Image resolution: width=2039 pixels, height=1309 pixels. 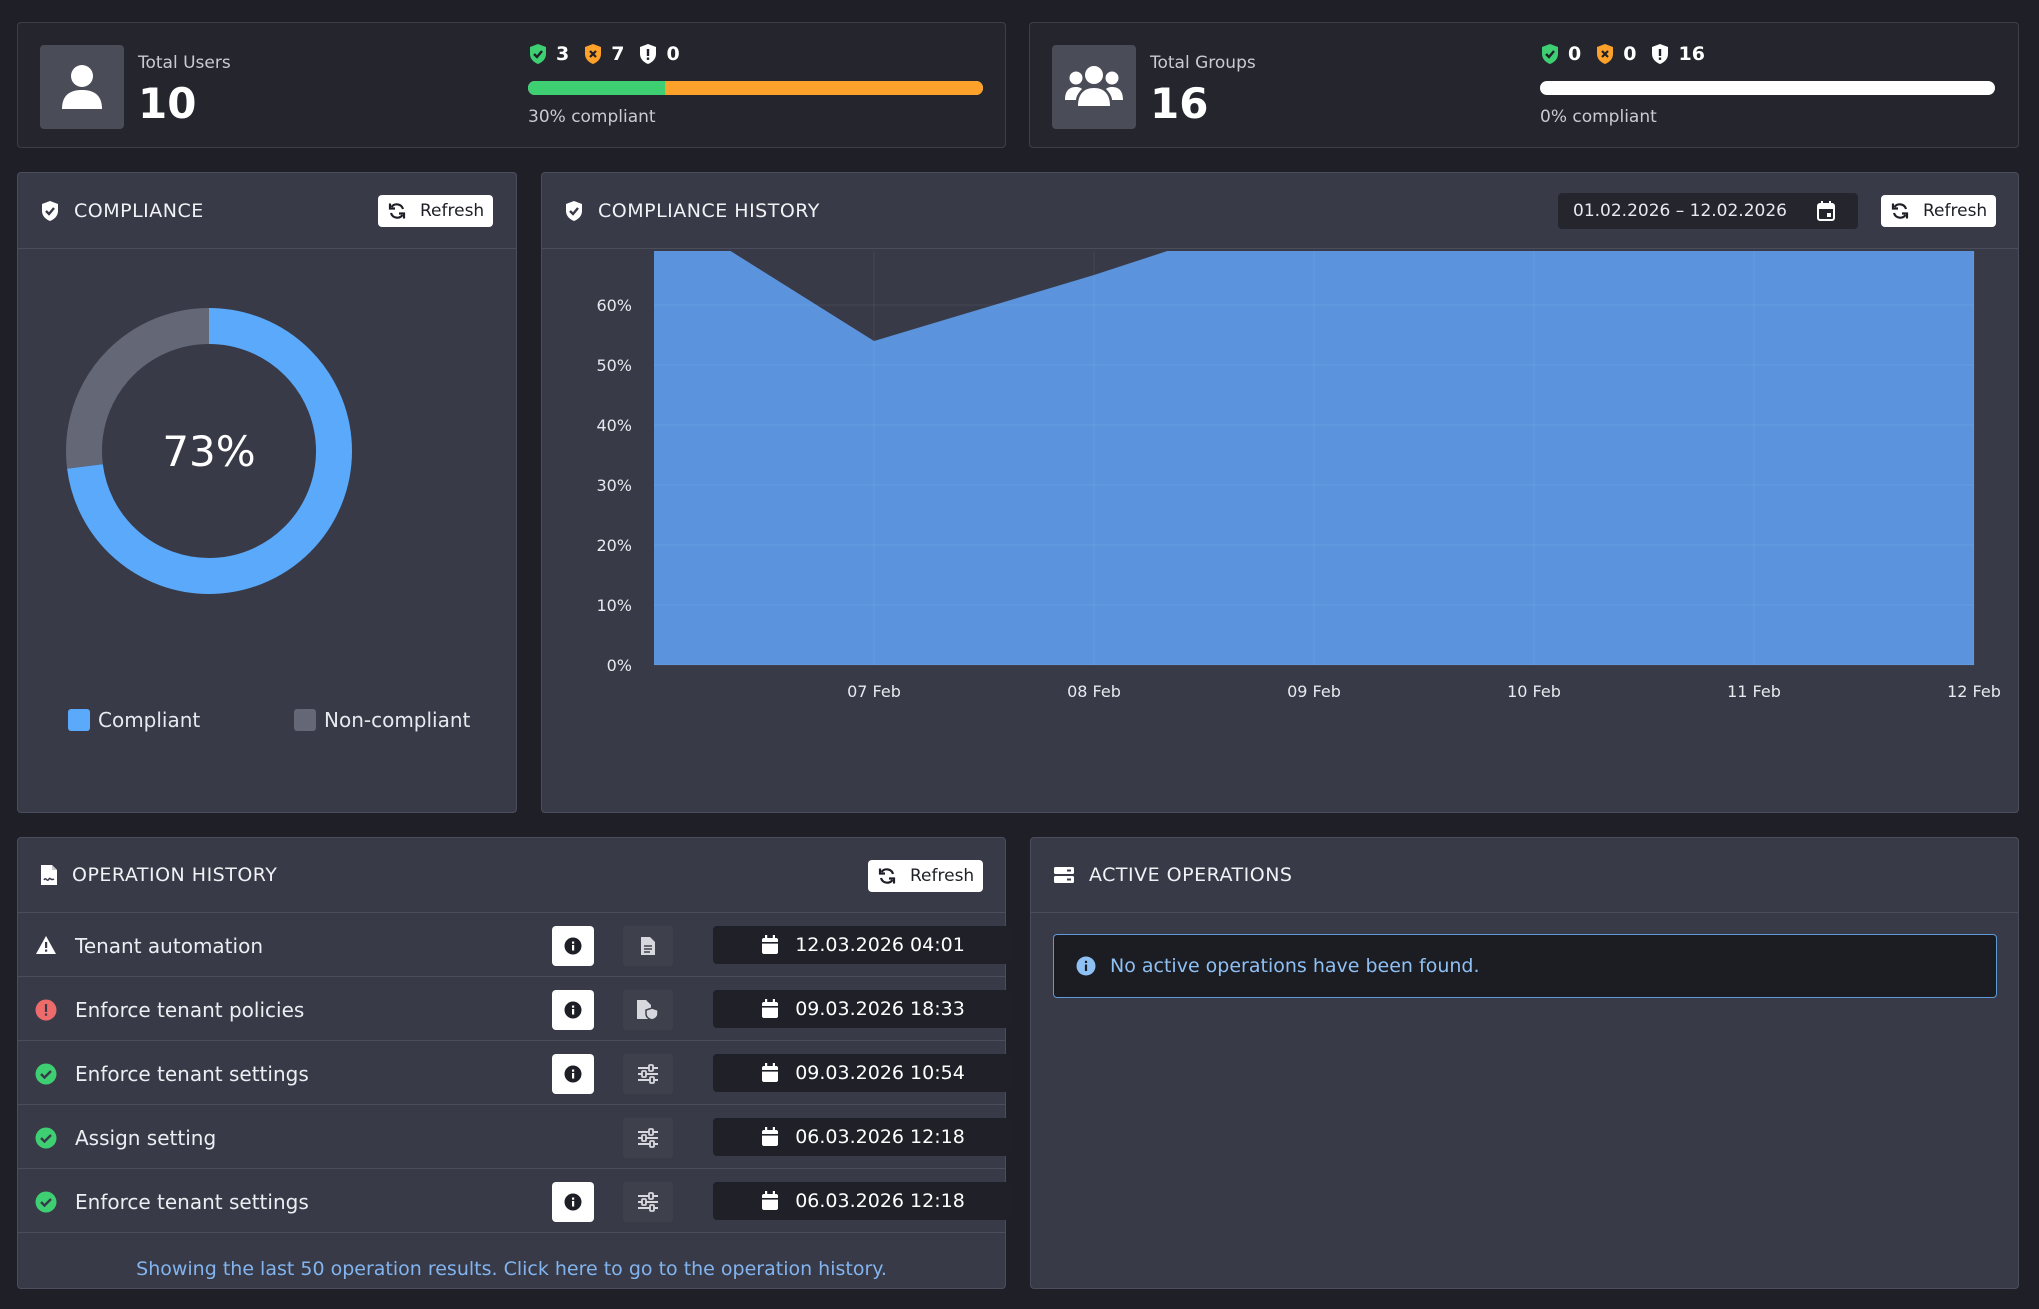 I want to click on users-bar-compliant, so click(x=596, y=88).